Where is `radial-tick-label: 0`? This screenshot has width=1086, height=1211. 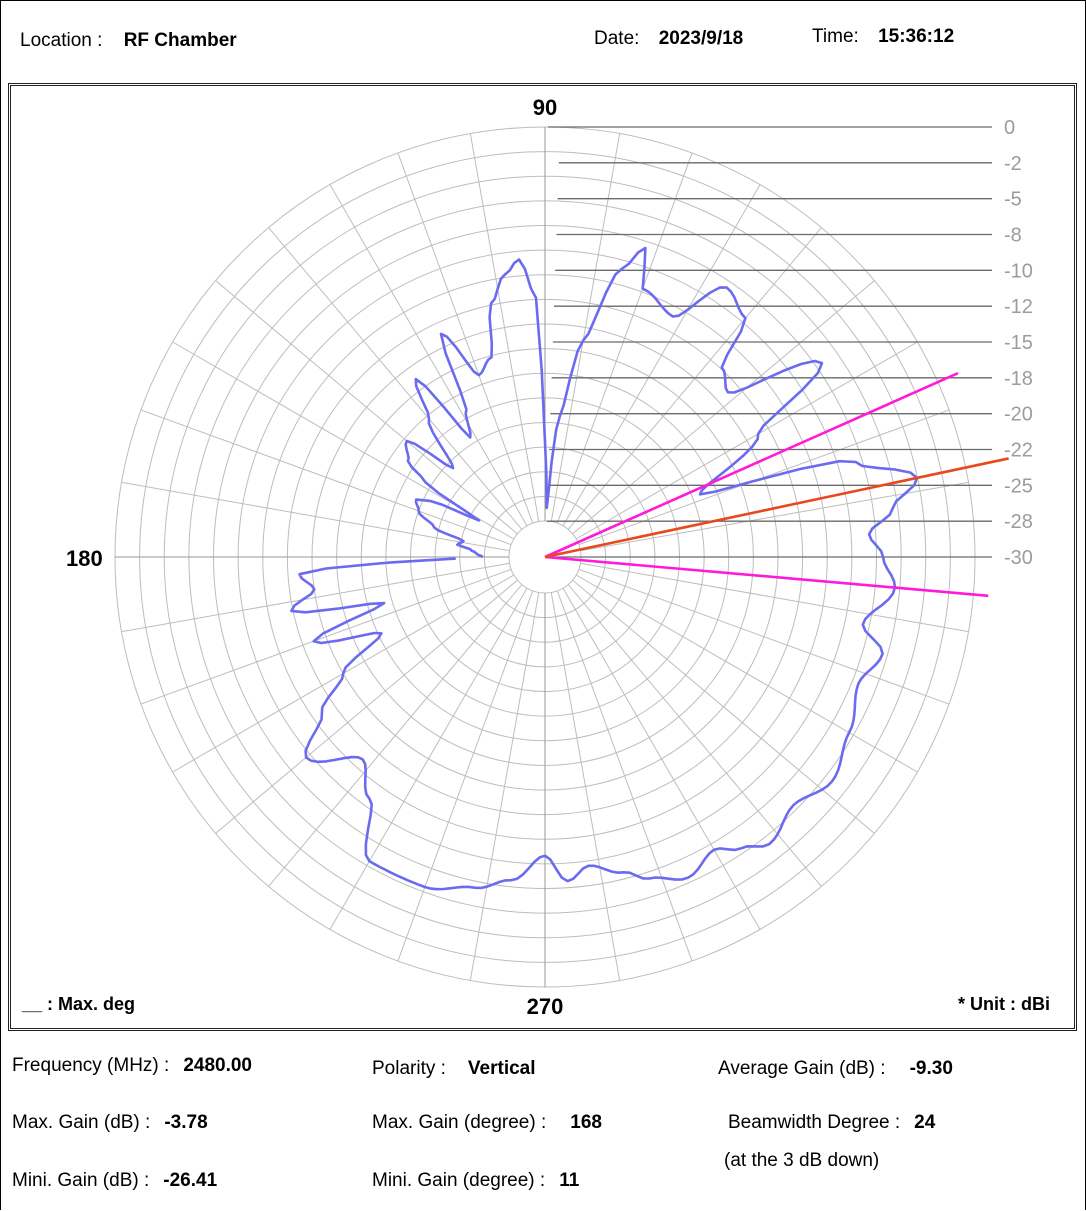 radial-tick-label: 0 is located at coordinates (1009, 128).